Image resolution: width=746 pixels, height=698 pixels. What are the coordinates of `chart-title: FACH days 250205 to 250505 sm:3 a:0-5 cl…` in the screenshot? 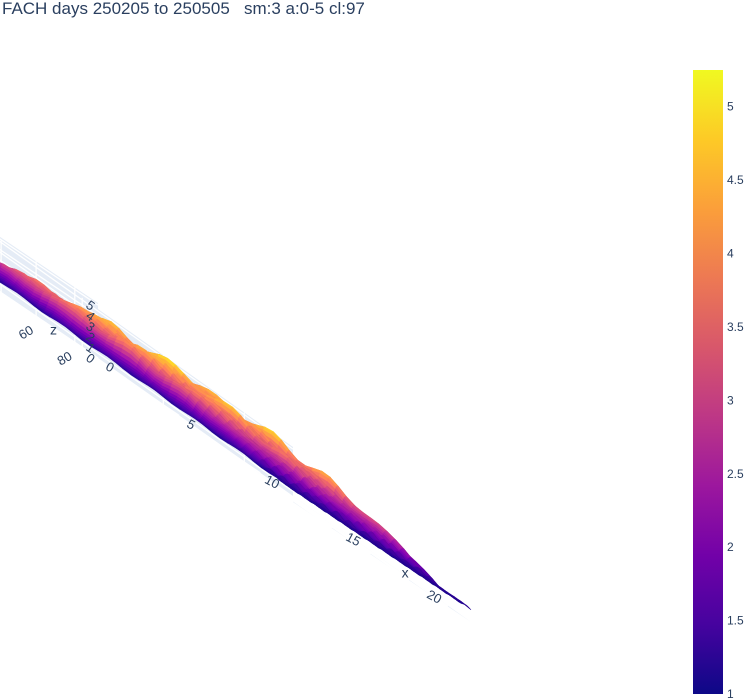 It's located at (183, 9).